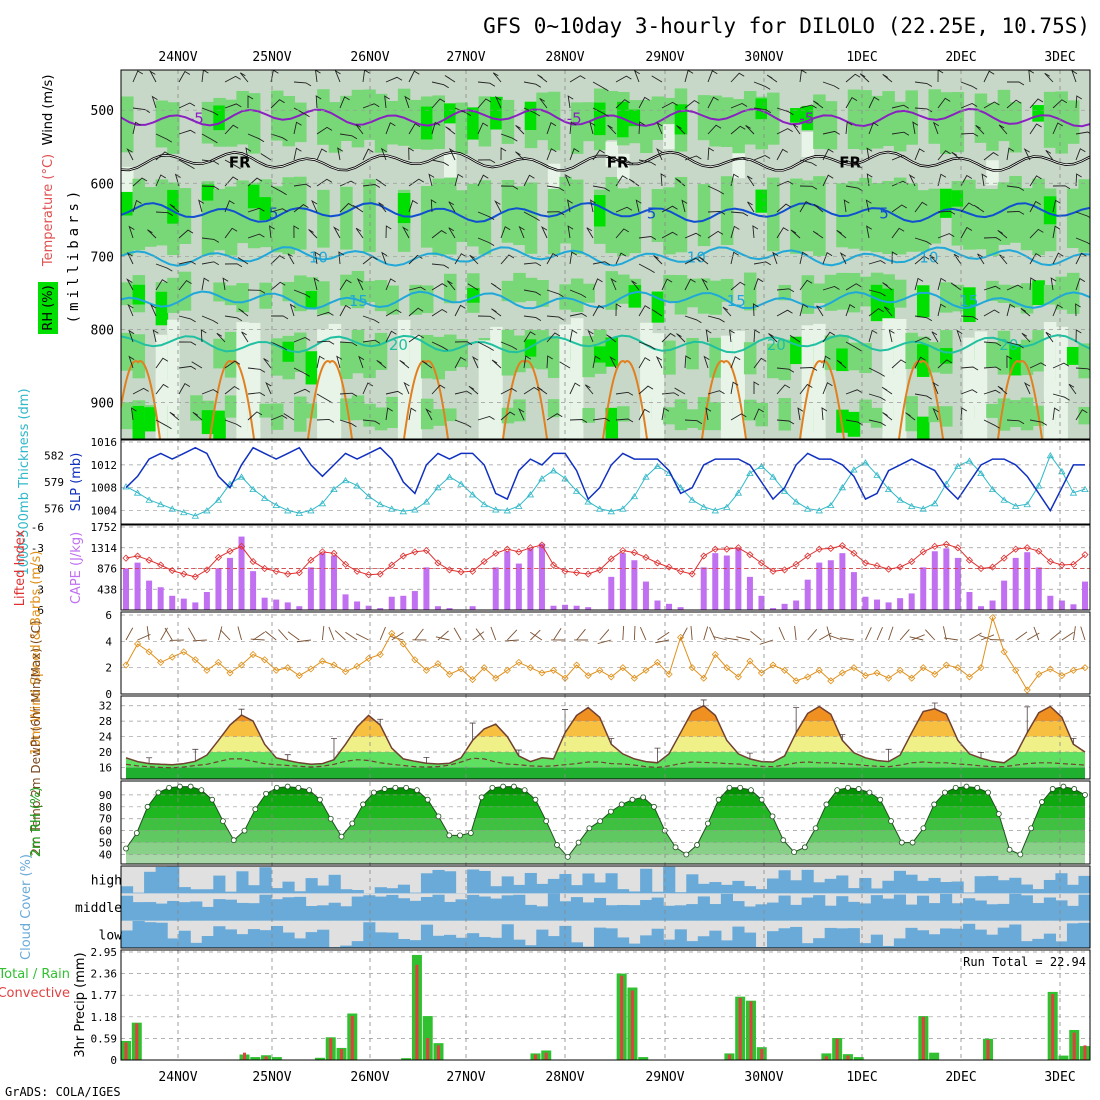 This screenshot has width=1100, height=1100. I want to click on rh-tick-label: 80, so click(105, 807).